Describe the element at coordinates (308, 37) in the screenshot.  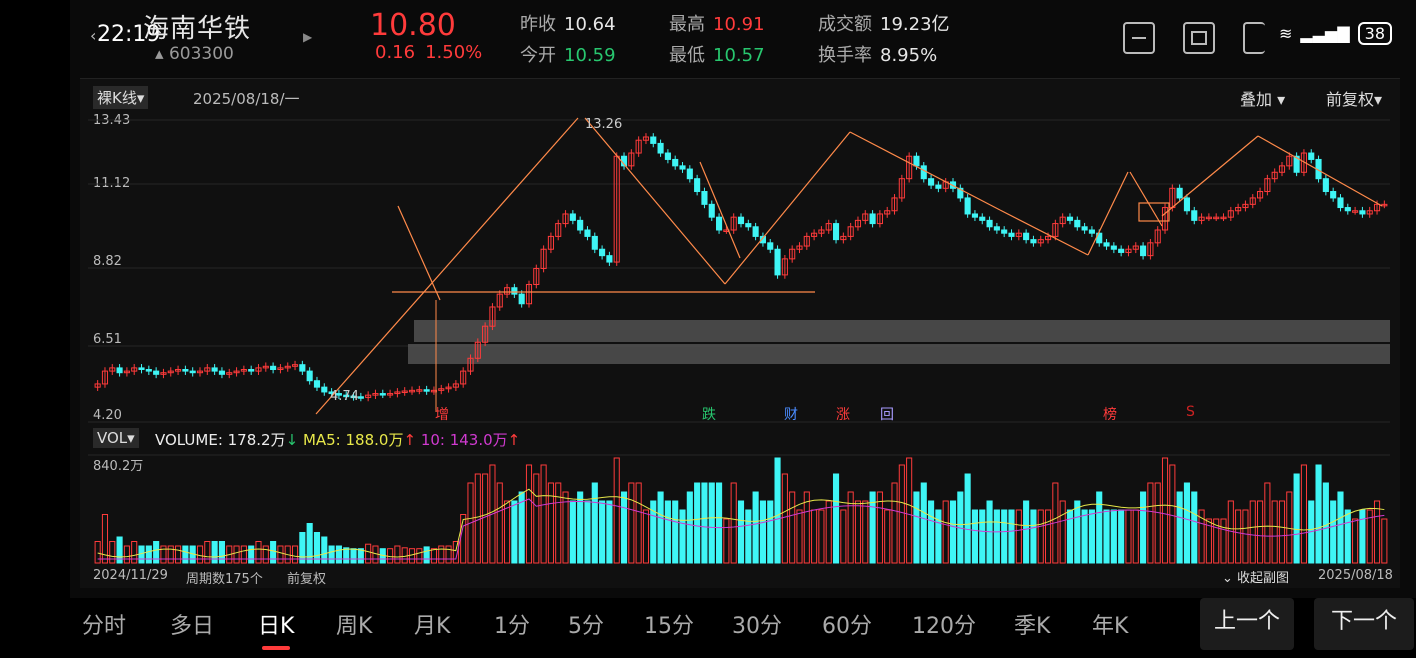
I see `next-stock-icon: ▶` at that location.